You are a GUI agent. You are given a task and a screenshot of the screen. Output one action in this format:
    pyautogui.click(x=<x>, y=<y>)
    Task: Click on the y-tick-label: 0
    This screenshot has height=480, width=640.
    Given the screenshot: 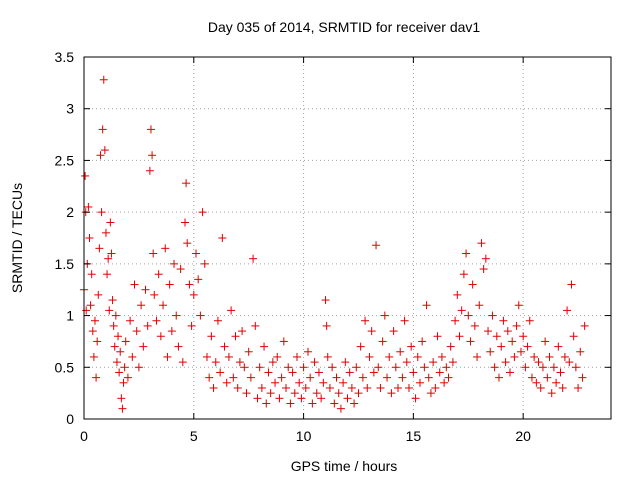 What is the action you would take?
    pyautogui.click(x=70, y=419)
    